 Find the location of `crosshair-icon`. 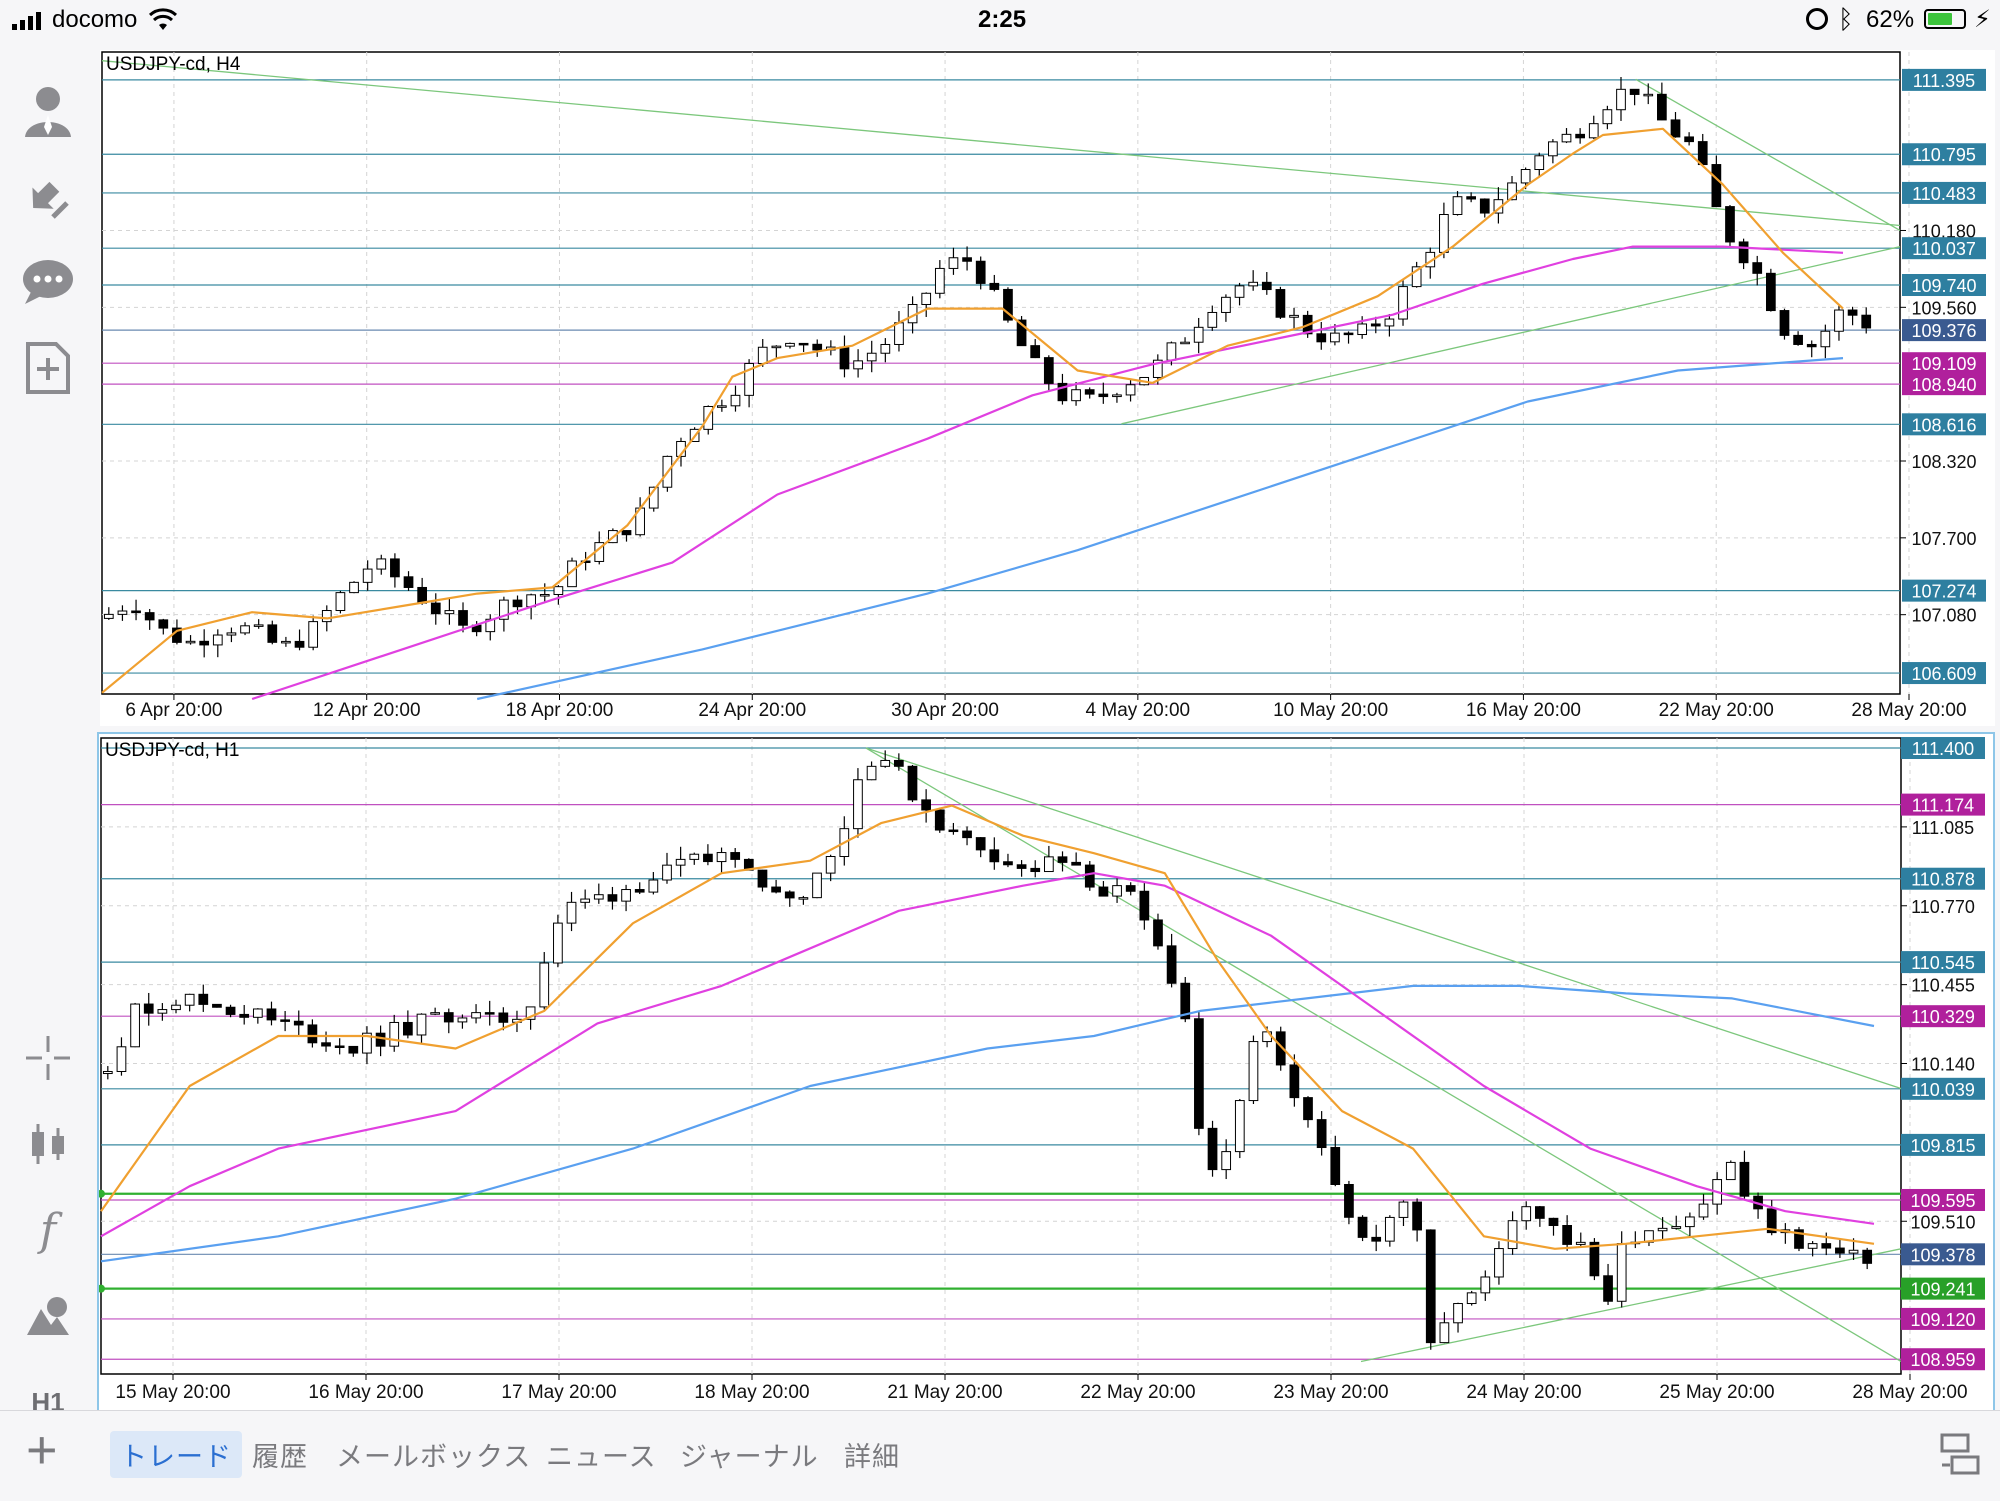

crosshair-icon is located at coordinates (48, 1058).